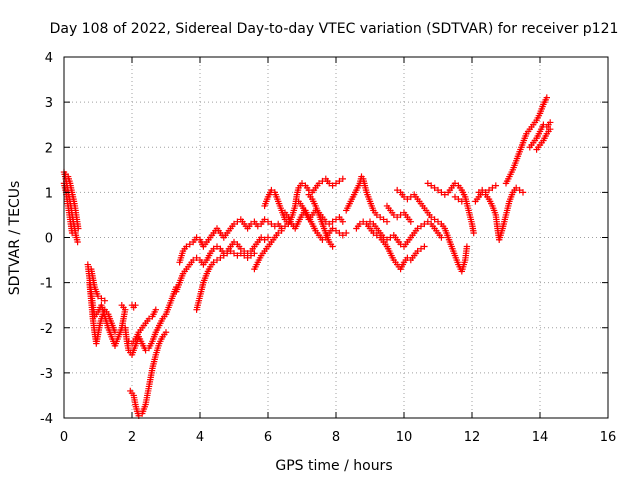 The width and height of the screenshot is (640, 480). Describe the element at coordinates (132, 437) in the screenshot. I see `x-tick-label: 2` at that location.